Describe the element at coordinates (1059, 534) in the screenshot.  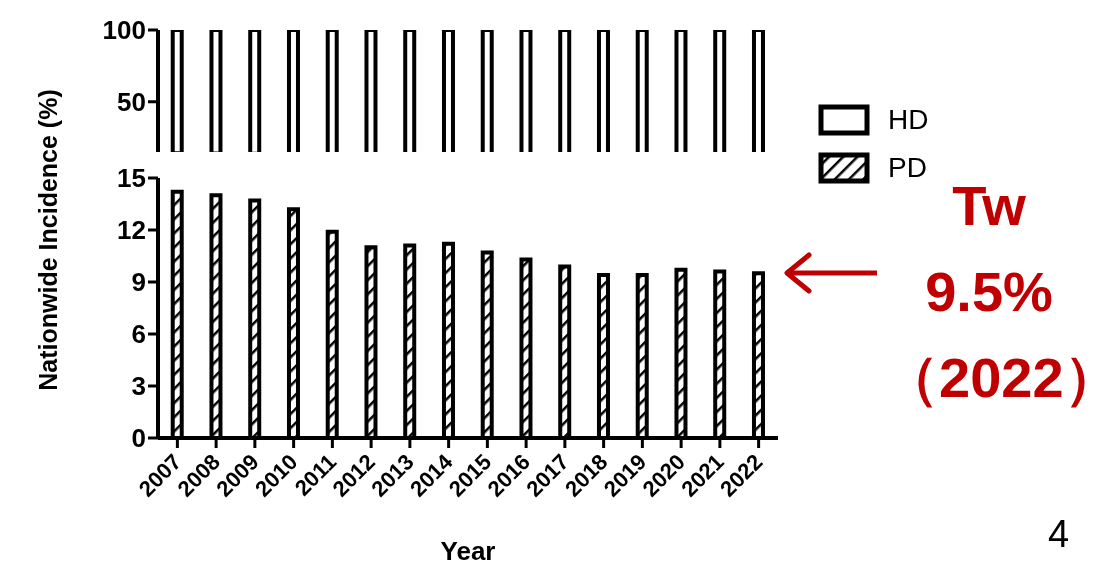
I see `text: 4` at that location.